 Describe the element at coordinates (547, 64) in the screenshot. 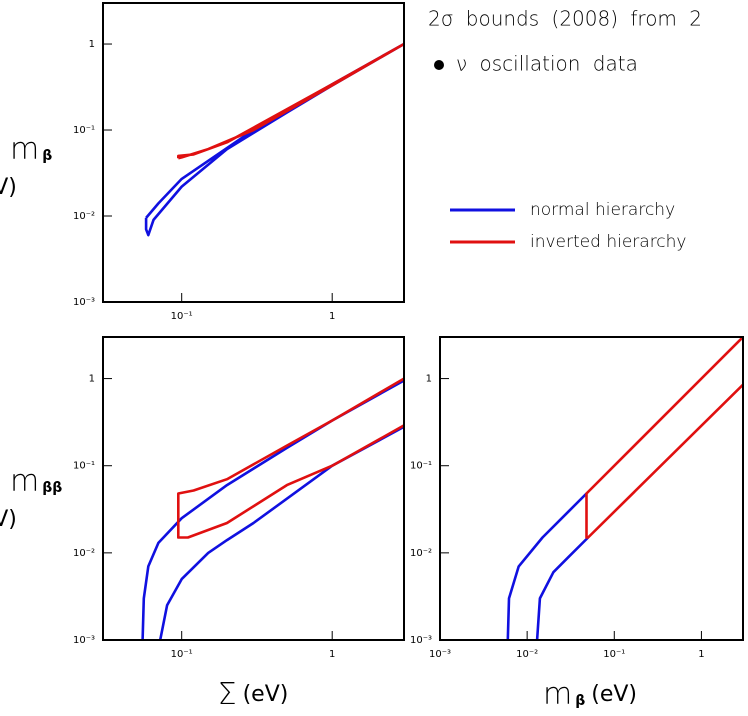

I see `annotation: ν oscillation data` at that location.